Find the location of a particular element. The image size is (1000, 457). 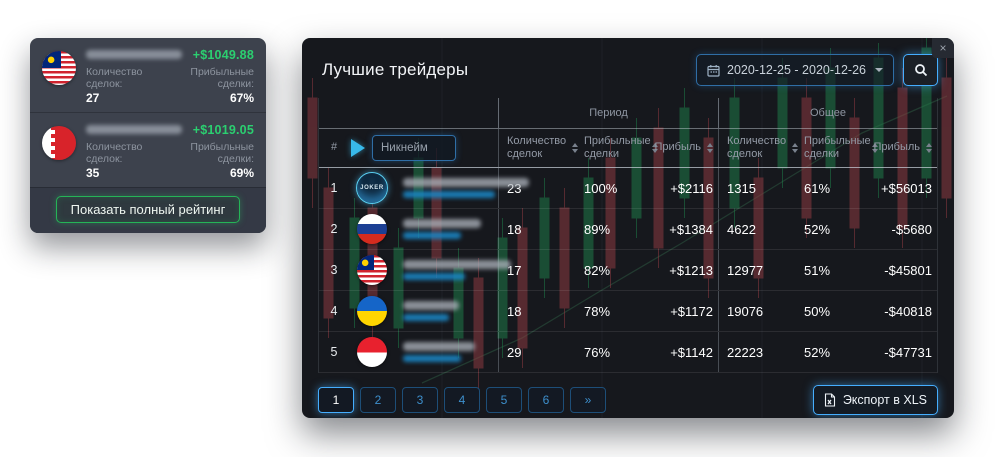

rank-cell: 2 is located at coordinates (334, 229).